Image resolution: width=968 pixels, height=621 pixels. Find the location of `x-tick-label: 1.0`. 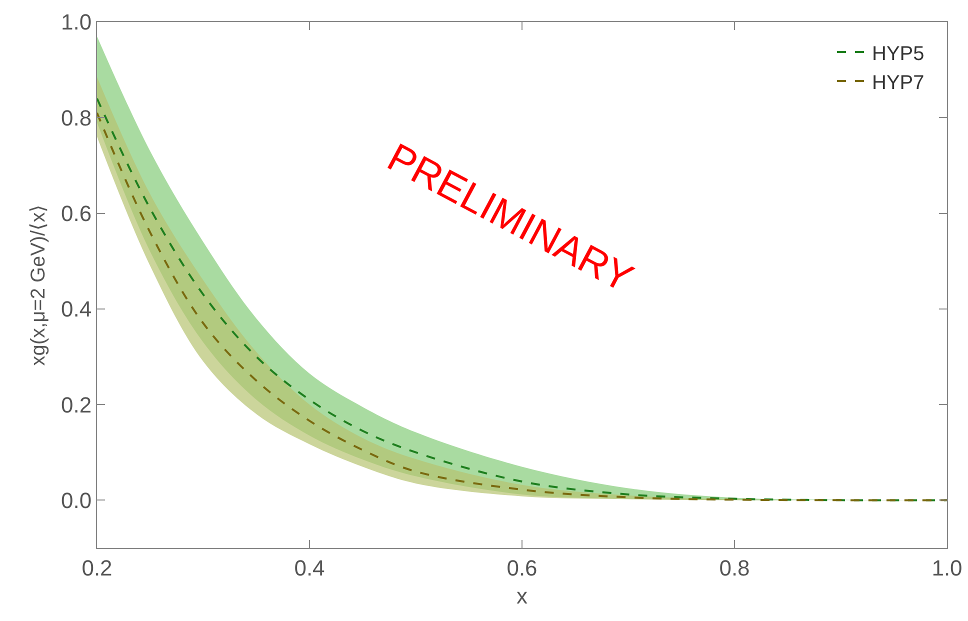

x-tick-label: 1.0 is located at coordinates (947, 567).